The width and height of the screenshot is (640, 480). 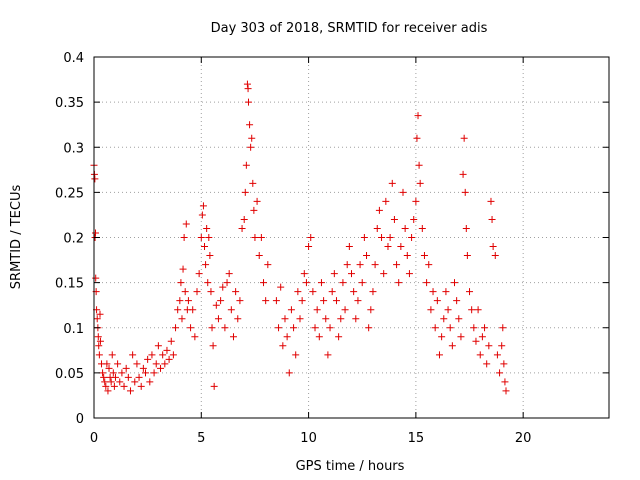 I want to click on x-axis-label: GPS time / hours, so click(x=350, y=466).